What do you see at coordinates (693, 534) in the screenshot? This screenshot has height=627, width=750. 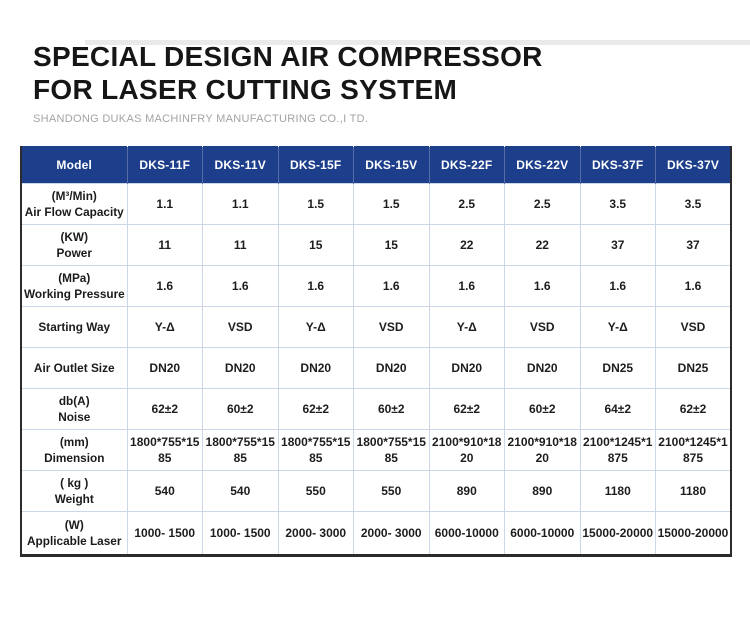 I see `spec-value-cell: 15000-20000` at bounding box center [693, 534].